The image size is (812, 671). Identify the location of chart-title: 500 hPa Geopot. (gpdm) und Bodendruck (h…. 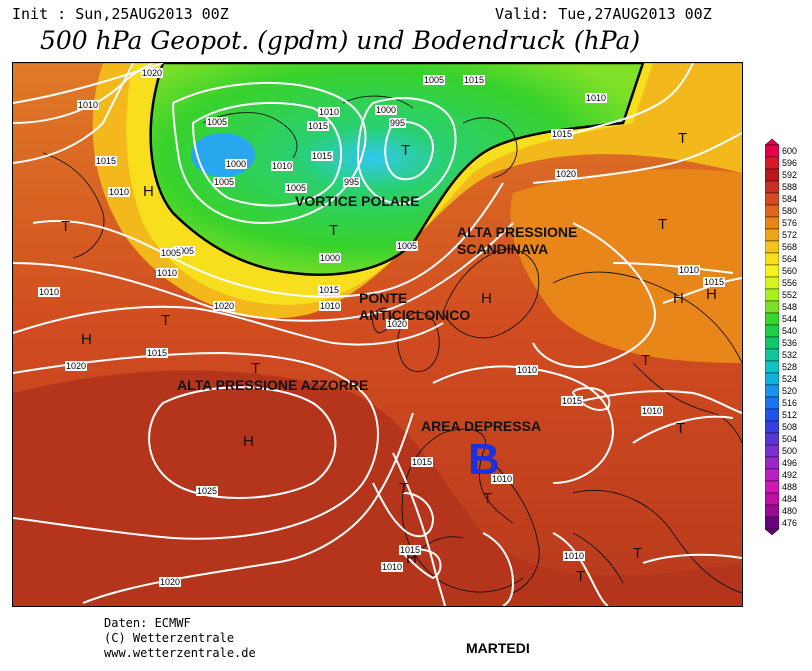
(340, 40).